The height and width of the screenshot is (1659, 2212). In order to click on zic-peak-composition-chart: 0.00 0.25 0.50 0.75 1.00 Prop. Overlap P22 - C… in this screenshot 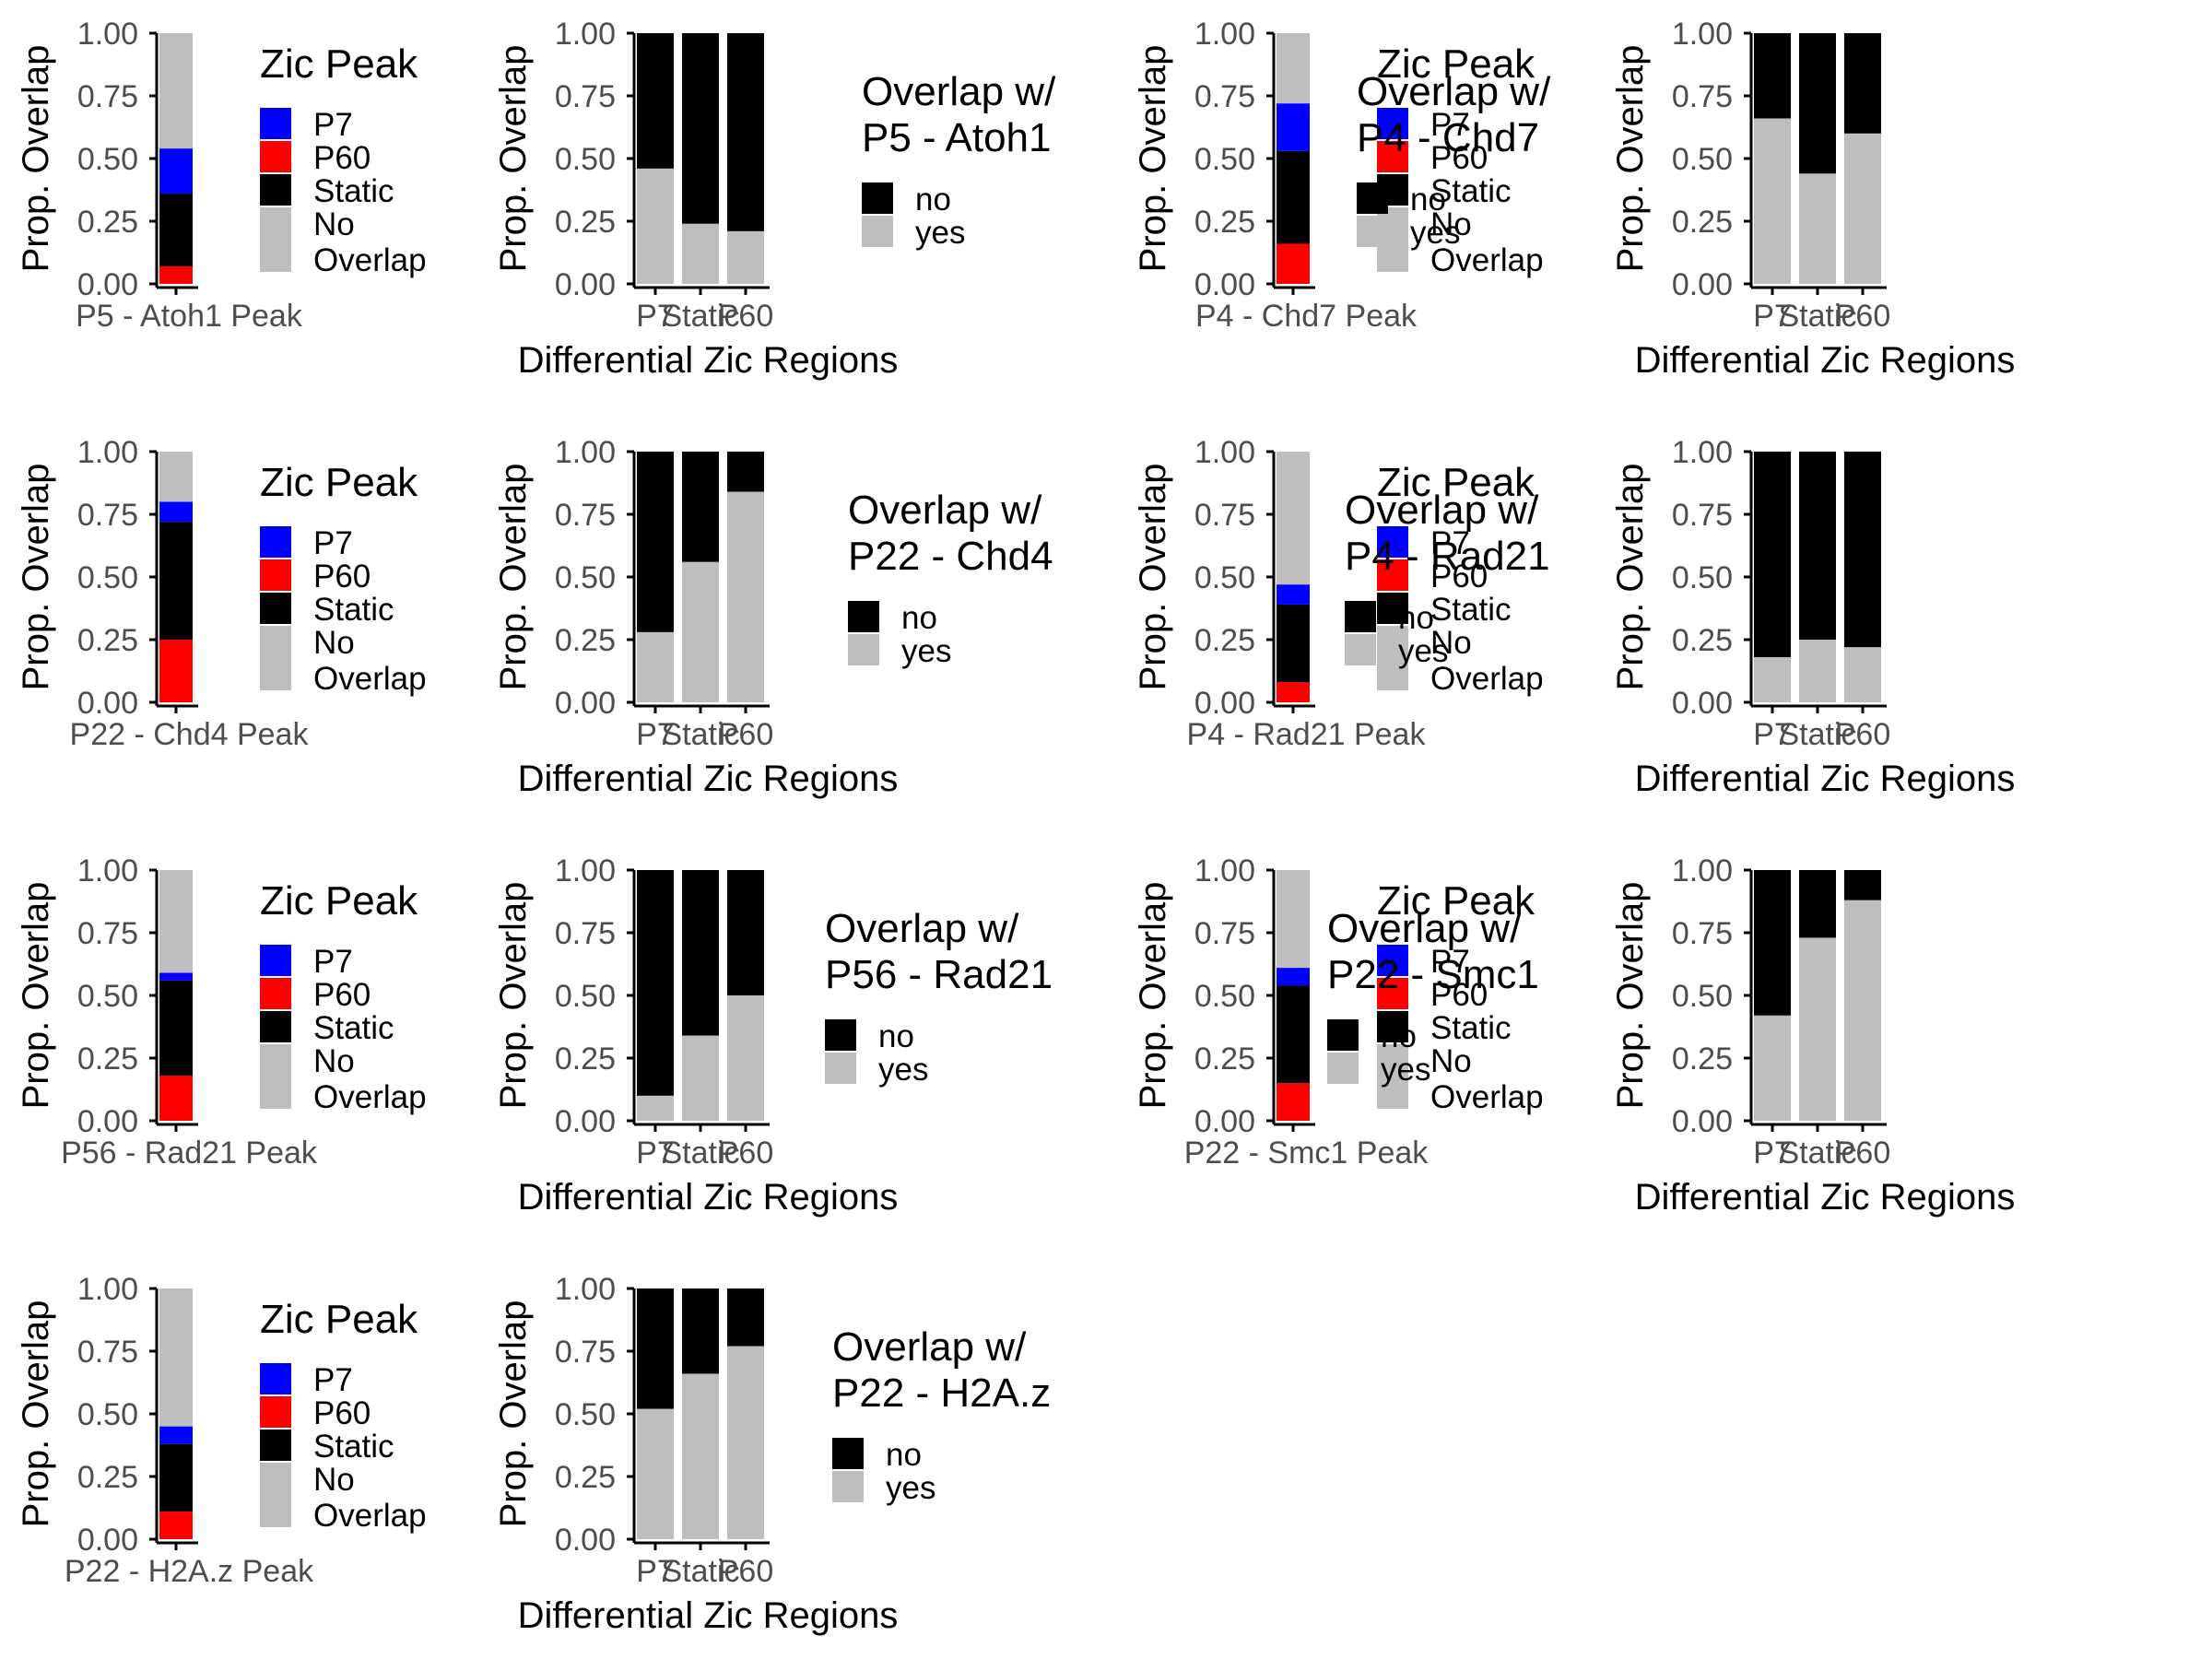, I will do `click(221, 593)`.